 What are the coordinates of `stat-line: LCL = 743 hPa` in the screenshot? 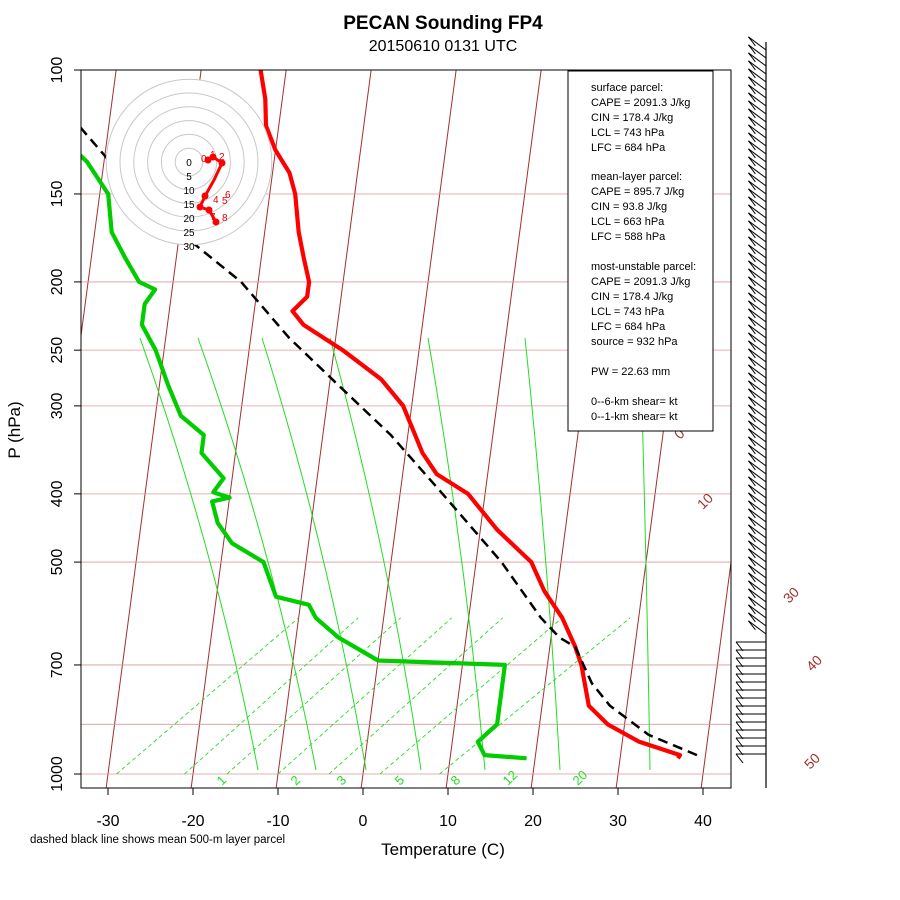 It's located at (628, 312).